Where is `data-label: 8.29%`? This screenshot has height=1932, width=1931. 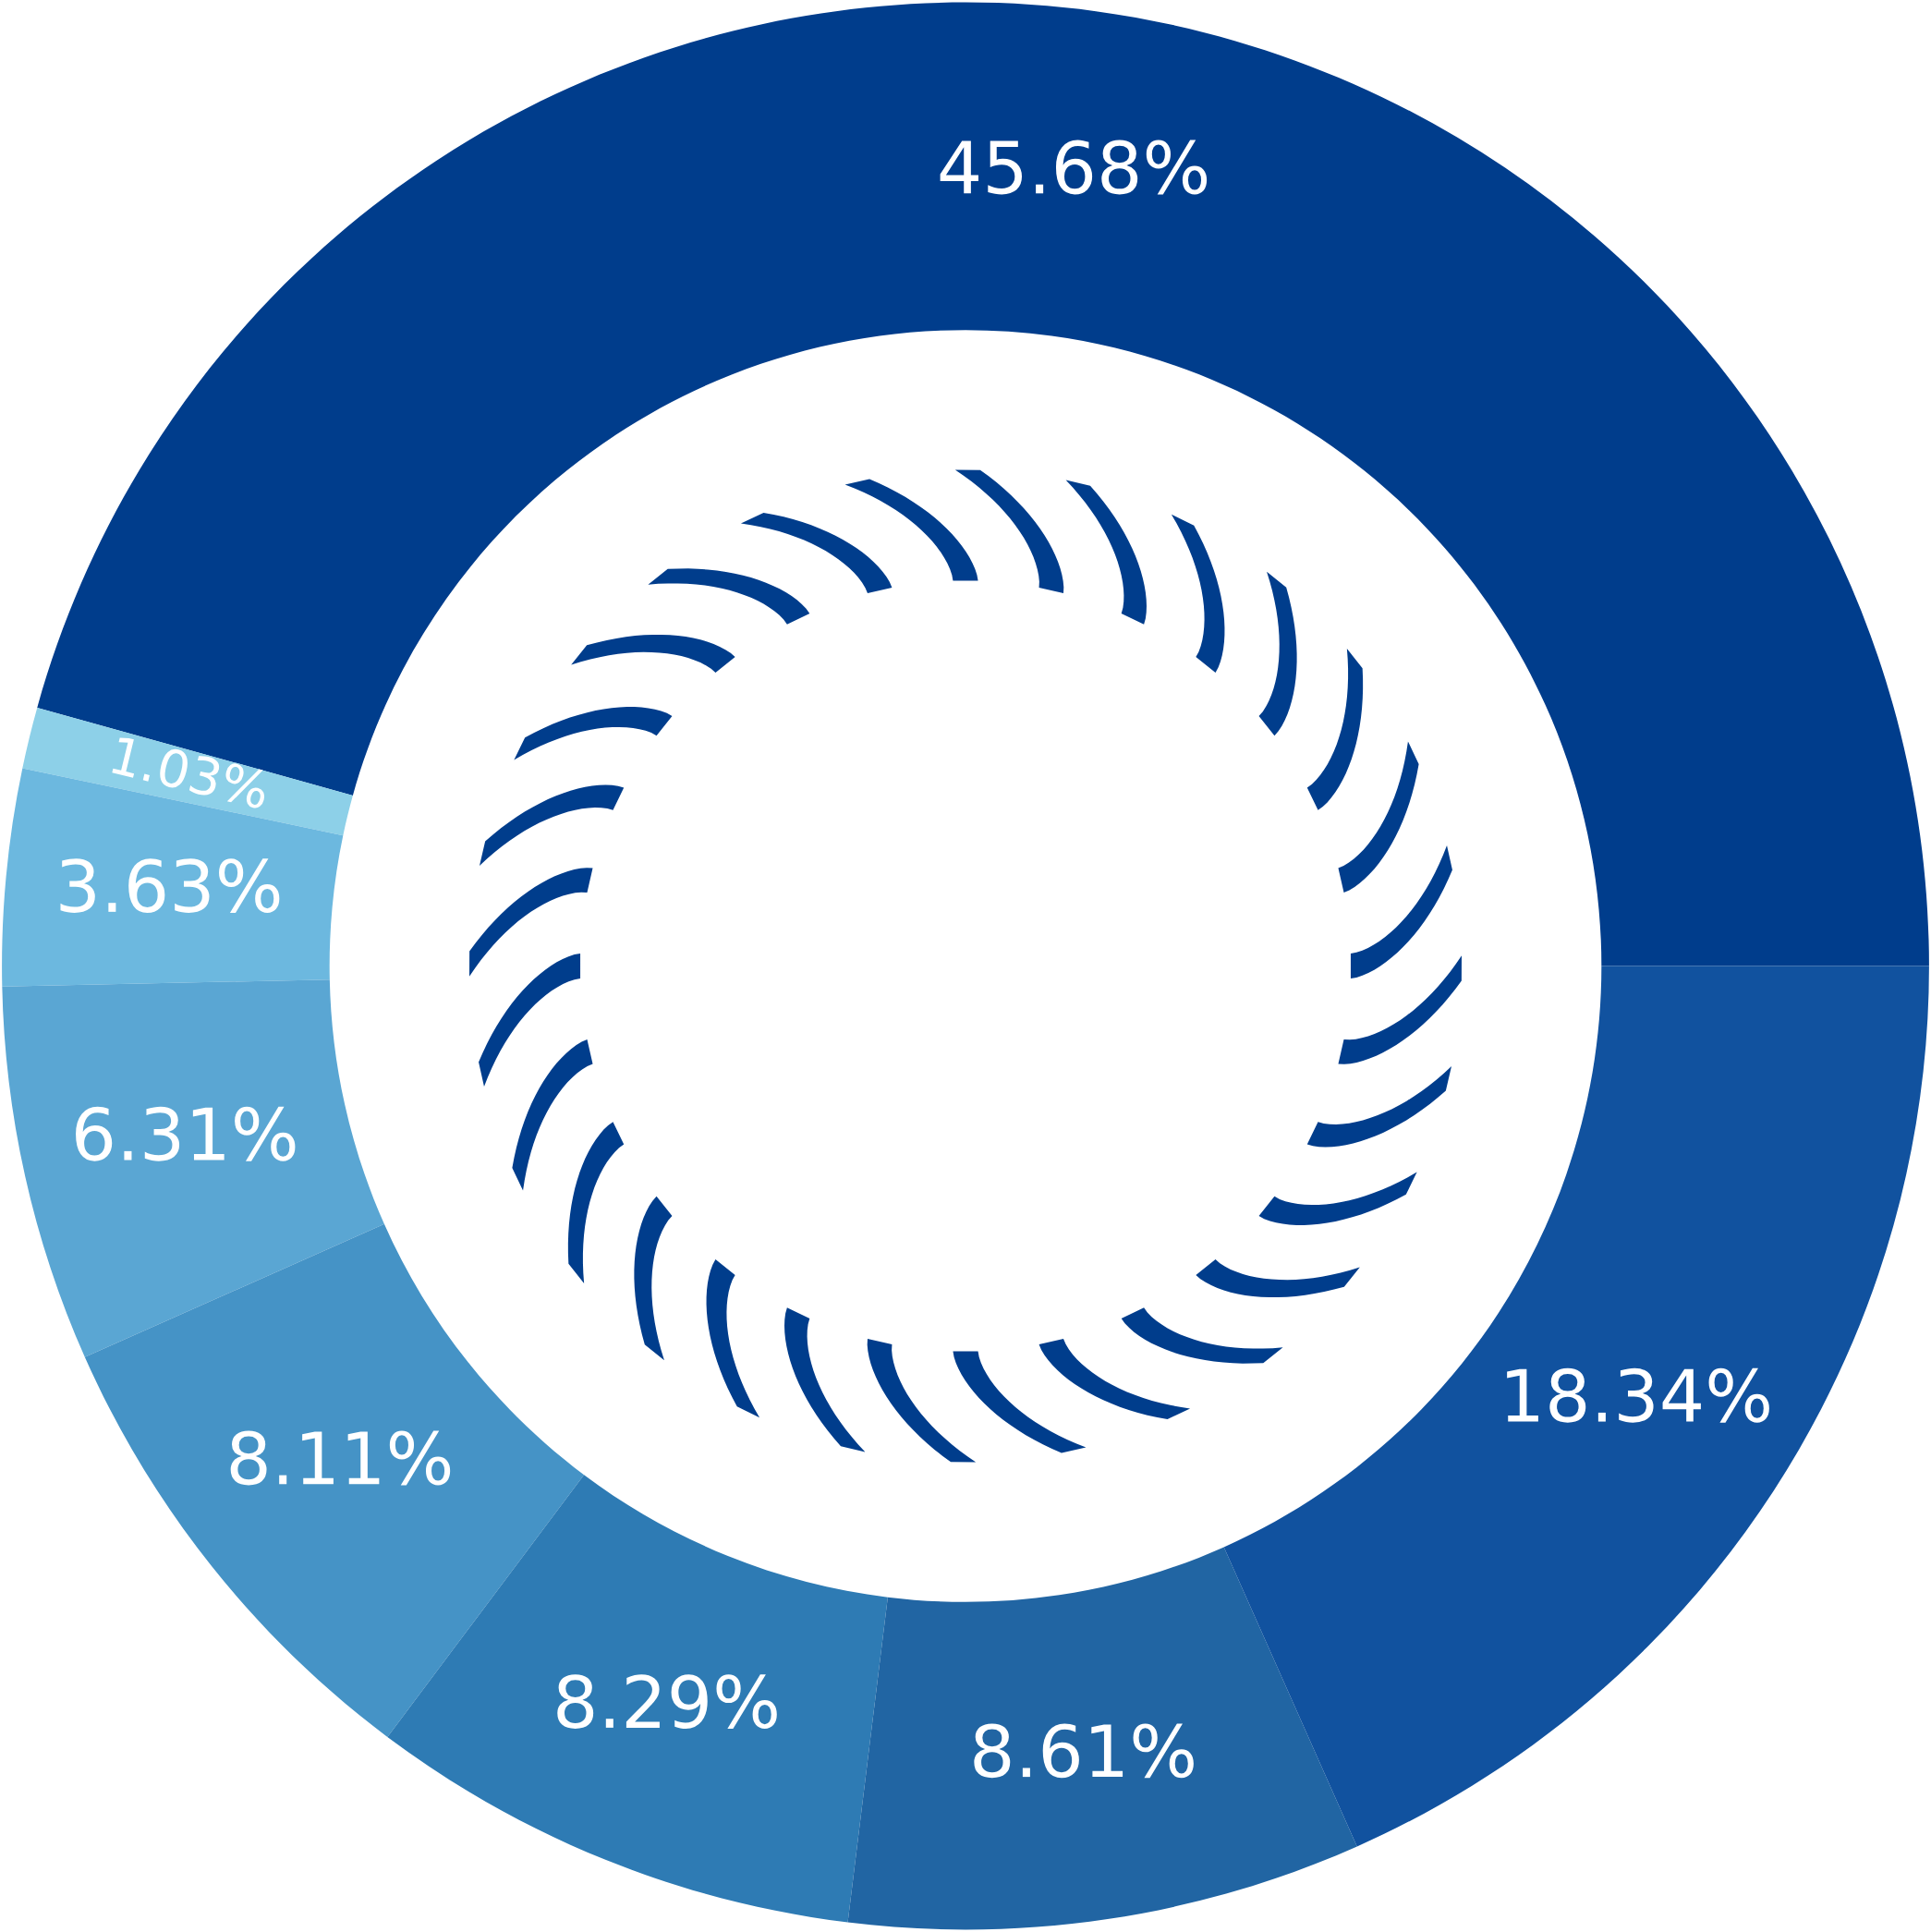
data-label: 8.29% is located at coordinates (667, 1701).